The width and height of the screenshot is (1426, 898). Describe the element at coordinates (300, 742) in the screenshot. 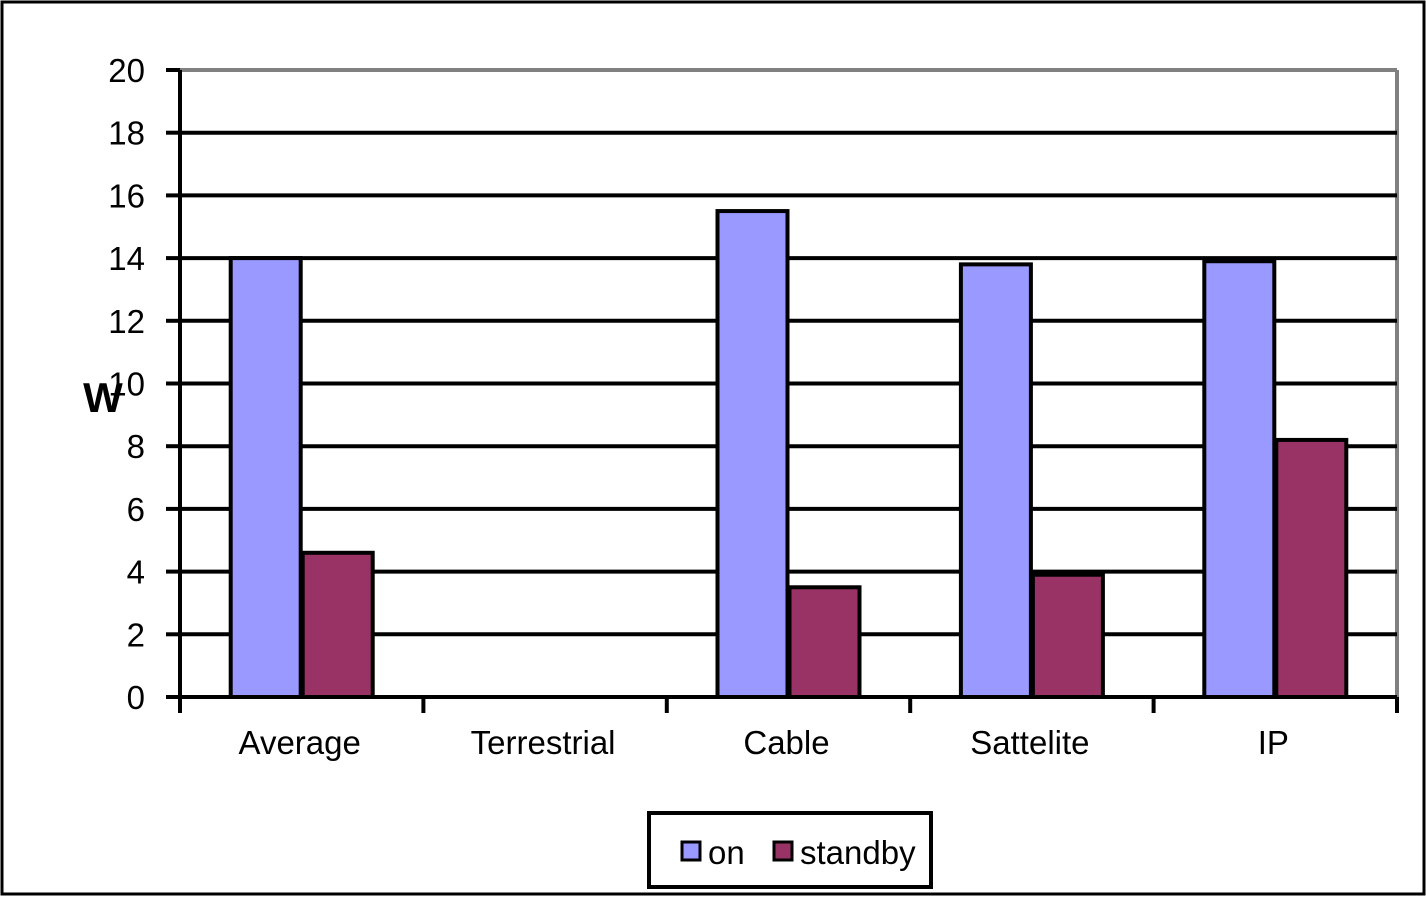

I see `x-tick-label-average: Average` at that location.